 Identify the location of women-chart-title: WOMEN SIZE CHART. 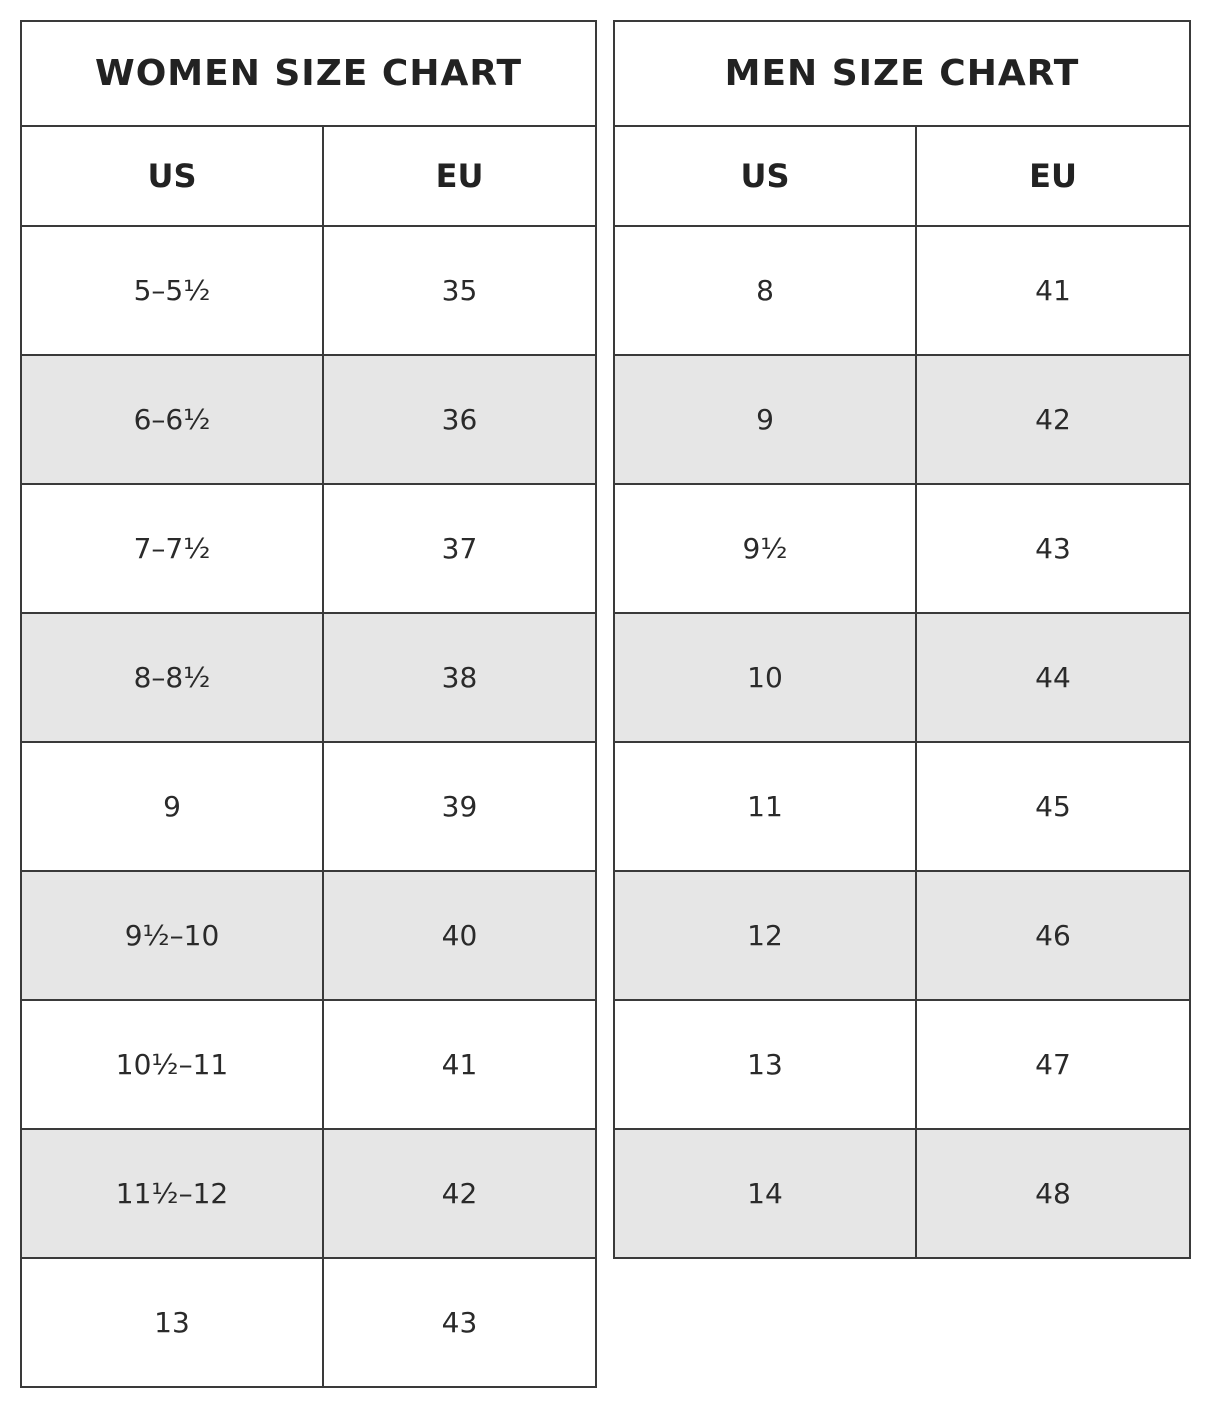
(308, 73).